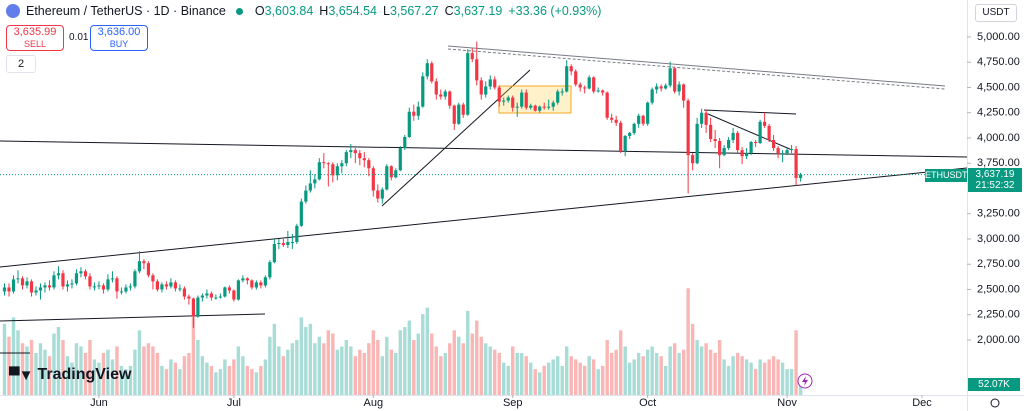 The height and width of the screenshot is (411, 1024). I want to click on logo-text: TradingView, so click(84, 374).